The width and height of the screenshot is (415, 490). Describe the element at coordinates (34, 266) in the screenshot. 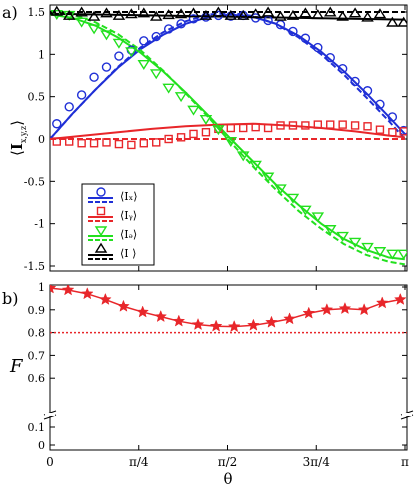

I see `y-tick-label-a: -1.5` at that location.